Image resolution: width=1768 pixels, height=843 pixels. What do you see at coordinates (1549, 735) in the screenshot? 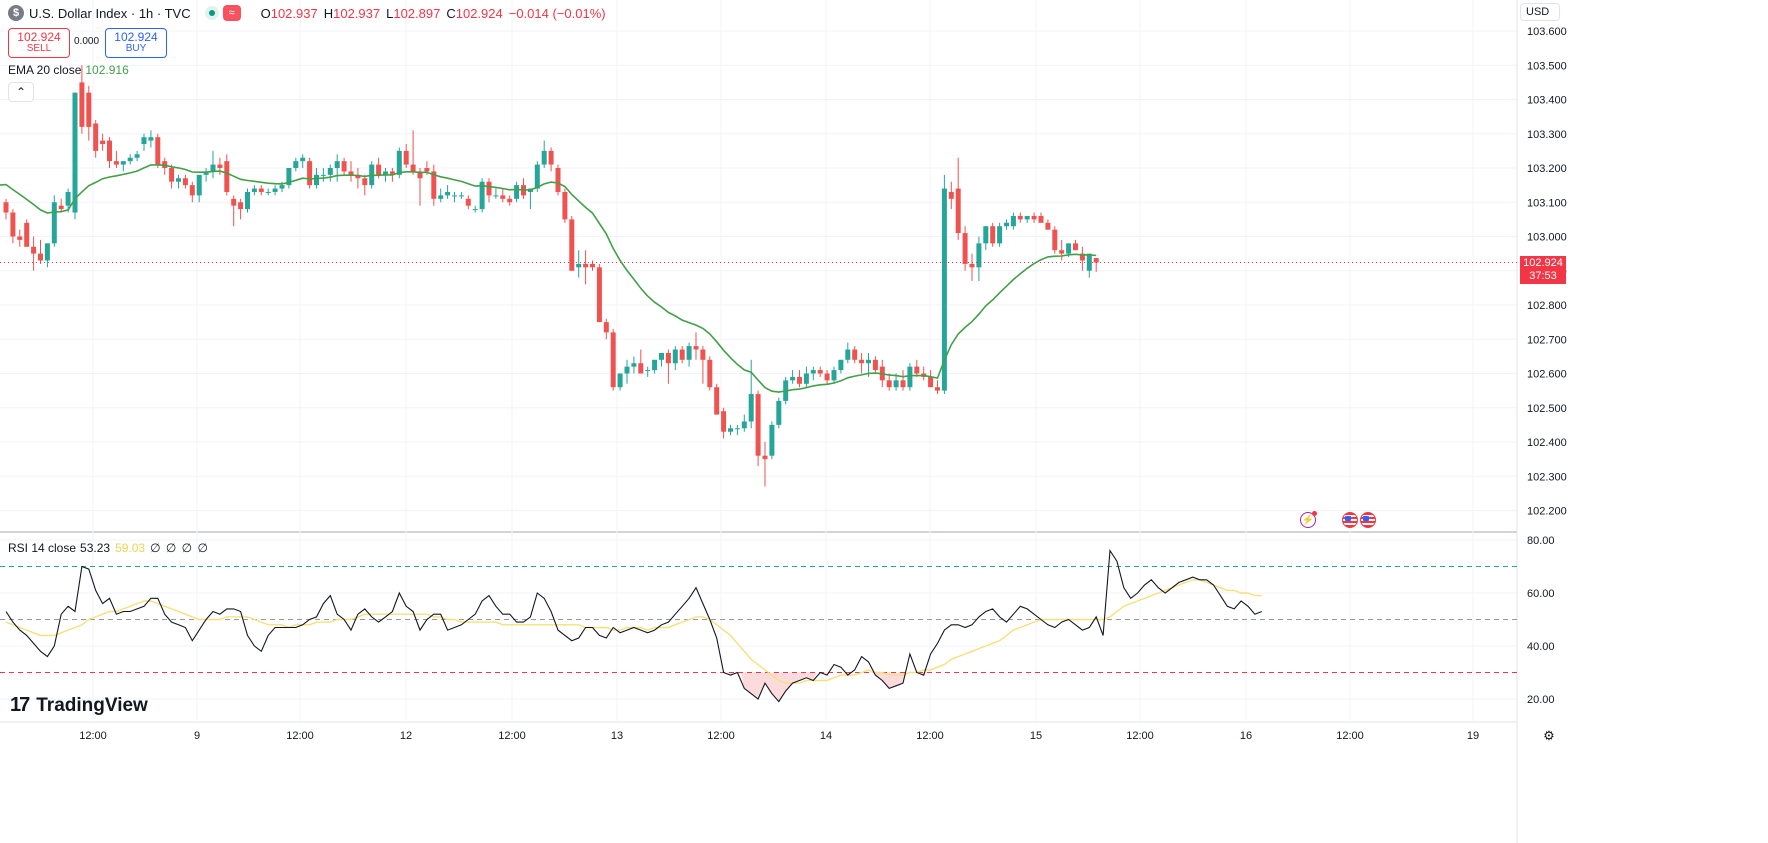
I see `gear-icon: ⚙` at bounding box center [1549, 735].